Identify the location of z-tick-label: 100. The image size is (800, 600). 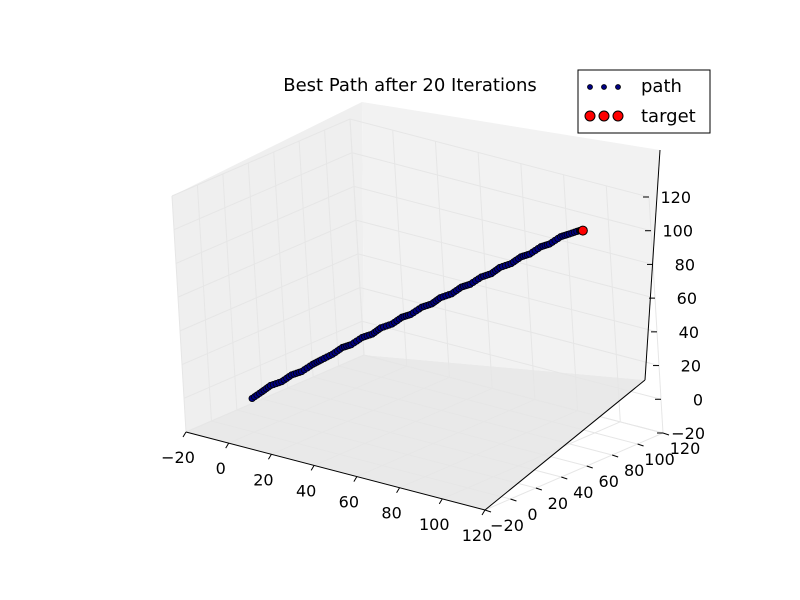
(677, 231).